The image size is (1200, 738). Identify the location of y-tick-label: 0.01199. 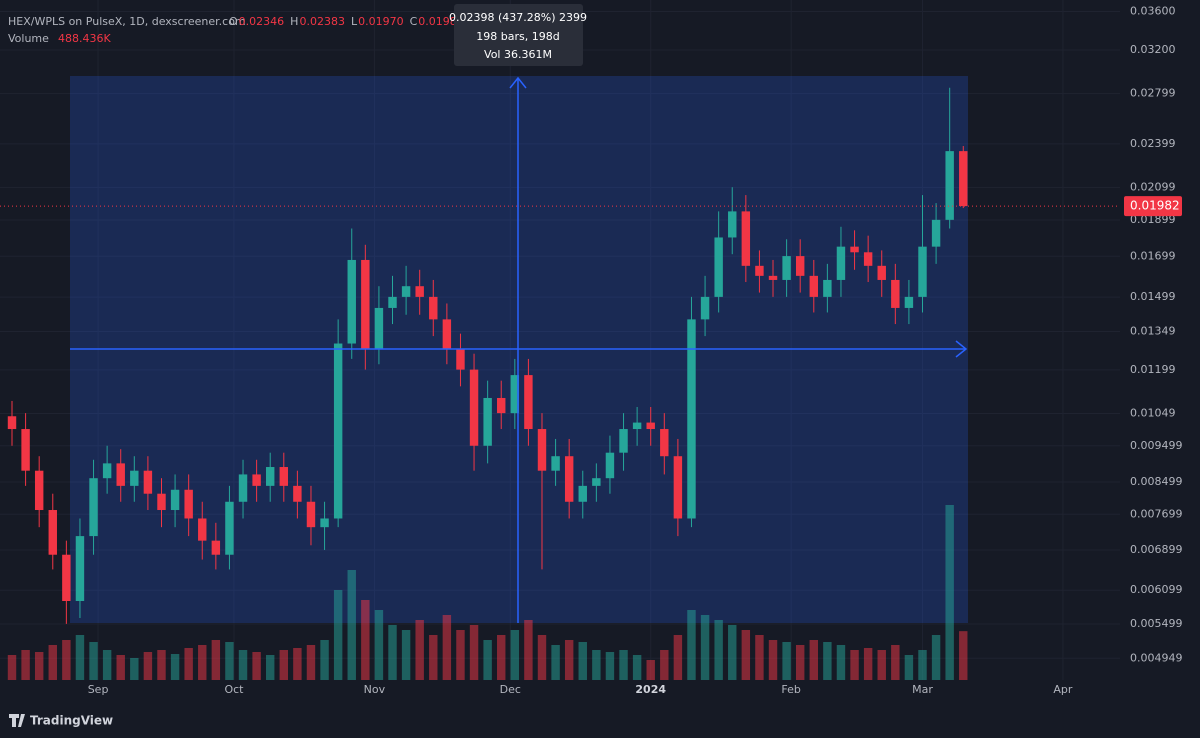
(1153, 369).